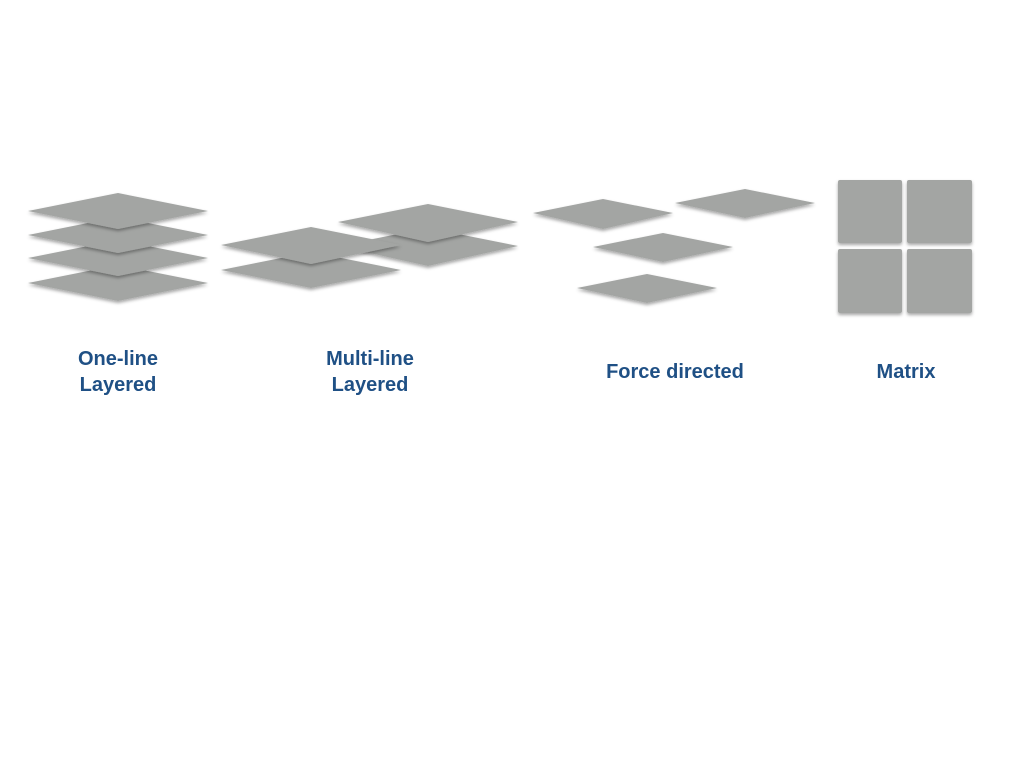  I want to click on scattered-planes-icon, so click(674, 246).